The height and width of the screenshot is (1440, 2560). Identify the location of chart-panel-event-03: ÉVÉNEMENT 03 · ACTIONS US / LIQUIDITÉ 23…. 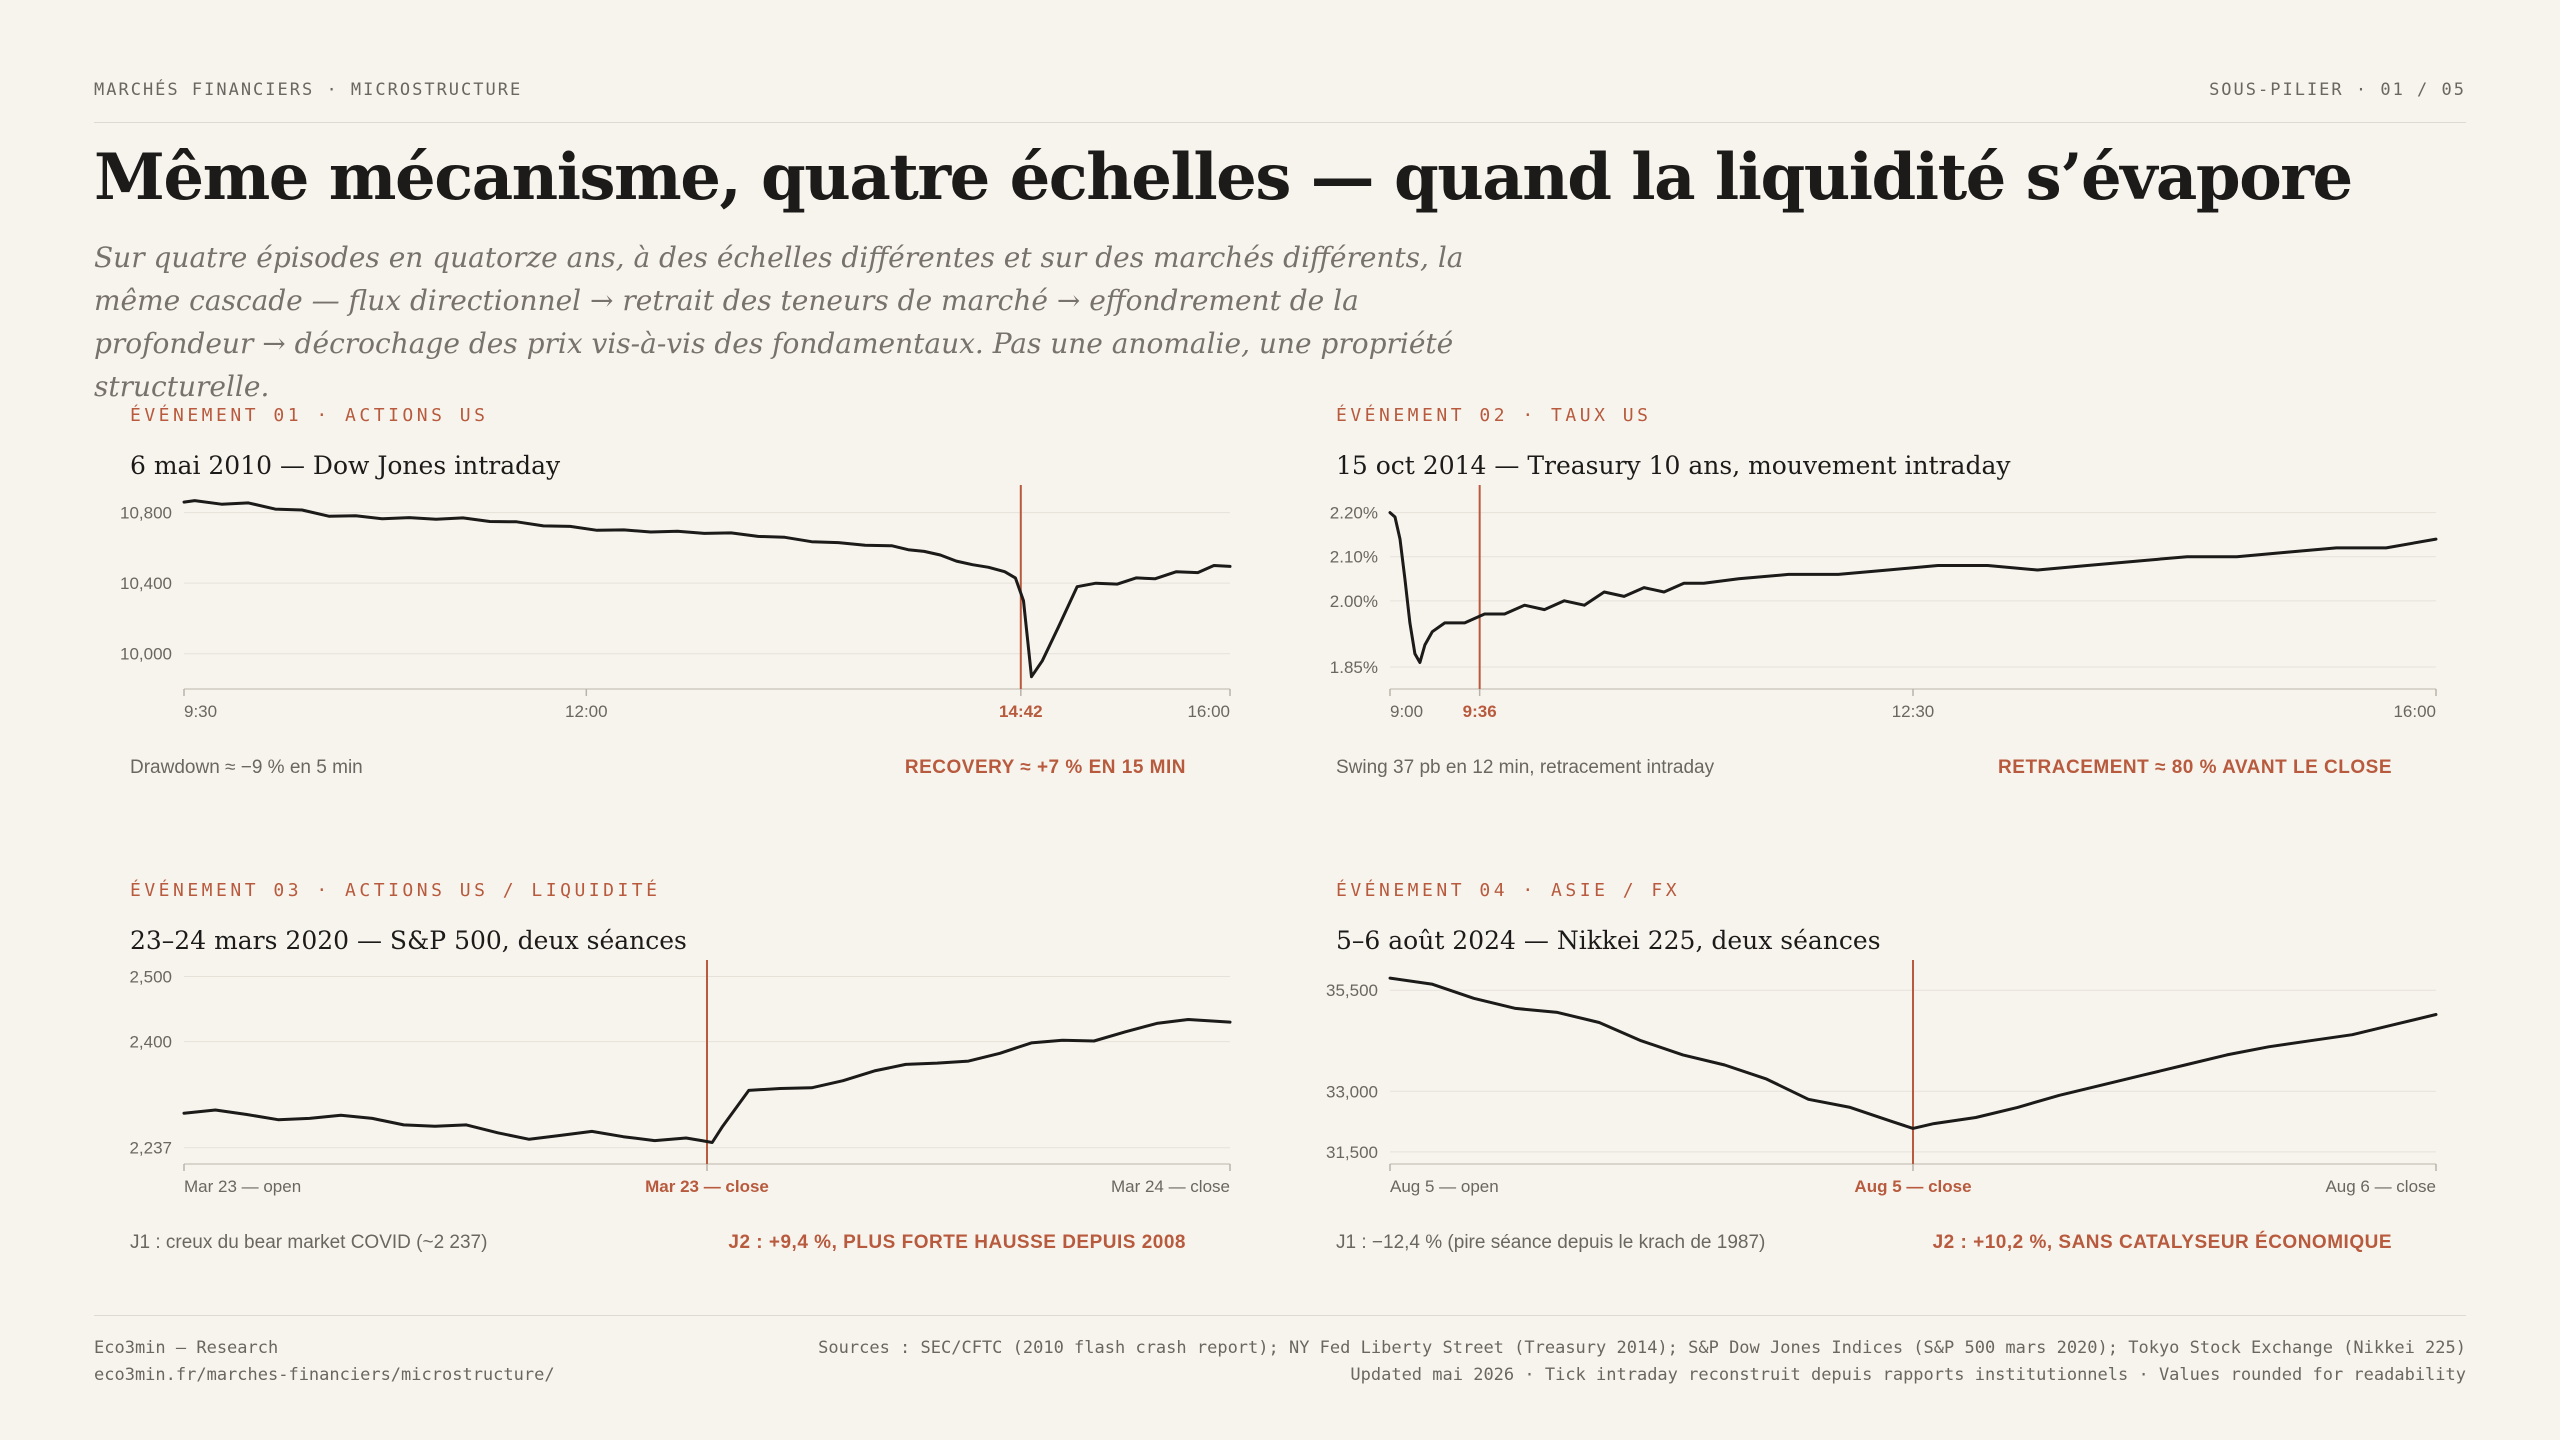
(663, 1100).